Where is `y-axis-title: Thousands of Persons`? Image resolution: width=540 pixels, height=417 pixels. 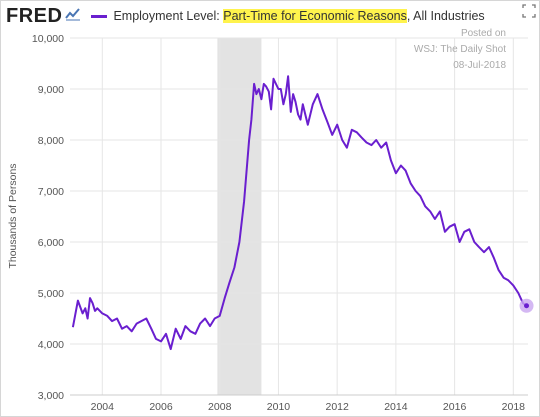
y-axis-title: Thousands of Persons is located at coordinates (13, 216).